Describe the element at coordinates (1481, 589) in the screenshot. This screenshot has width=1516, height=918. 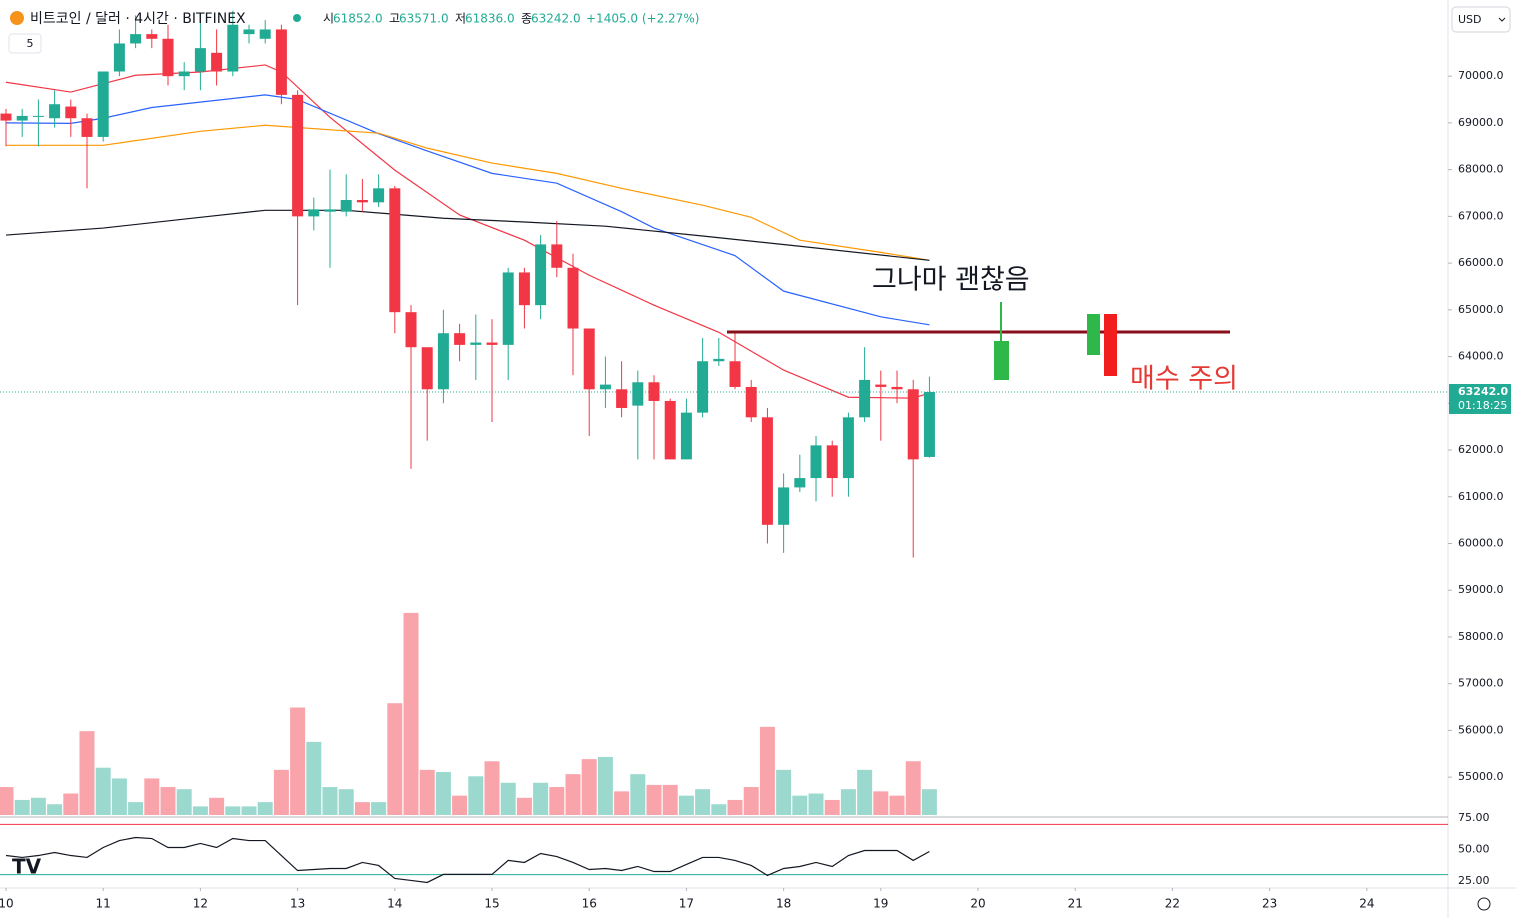
I see `y-tick-label: 59000.0` at that location.